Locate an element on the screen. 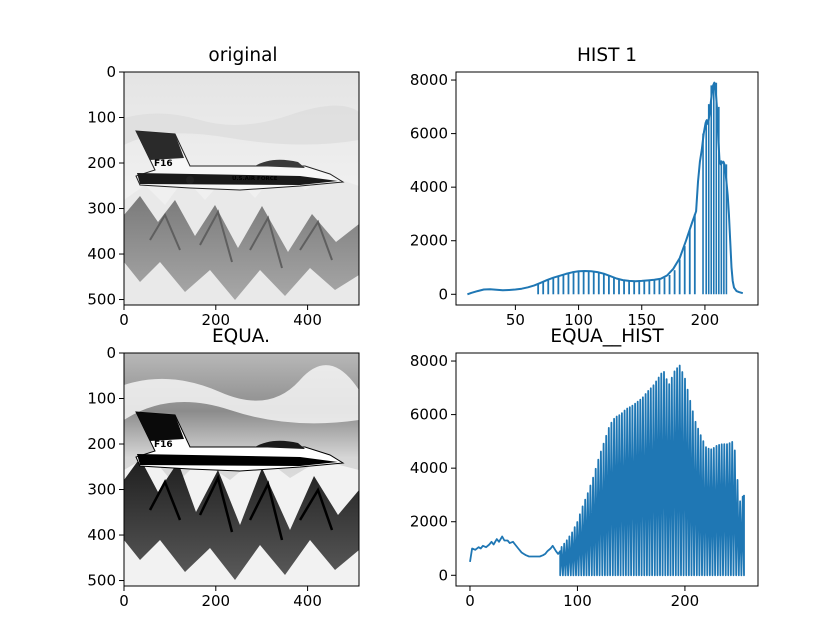 This screenshot has width=815, height=627. photo-equalized: F16 U.S.AIR FORCE is located at coordinates (241, 469).